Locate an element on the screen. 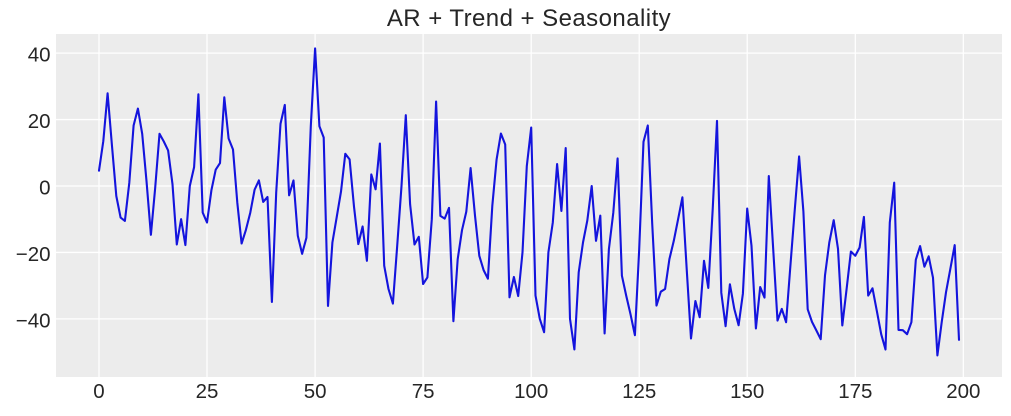 The image size is (1011, 416). svg-text: −20 is located at coordinates (33, 254).